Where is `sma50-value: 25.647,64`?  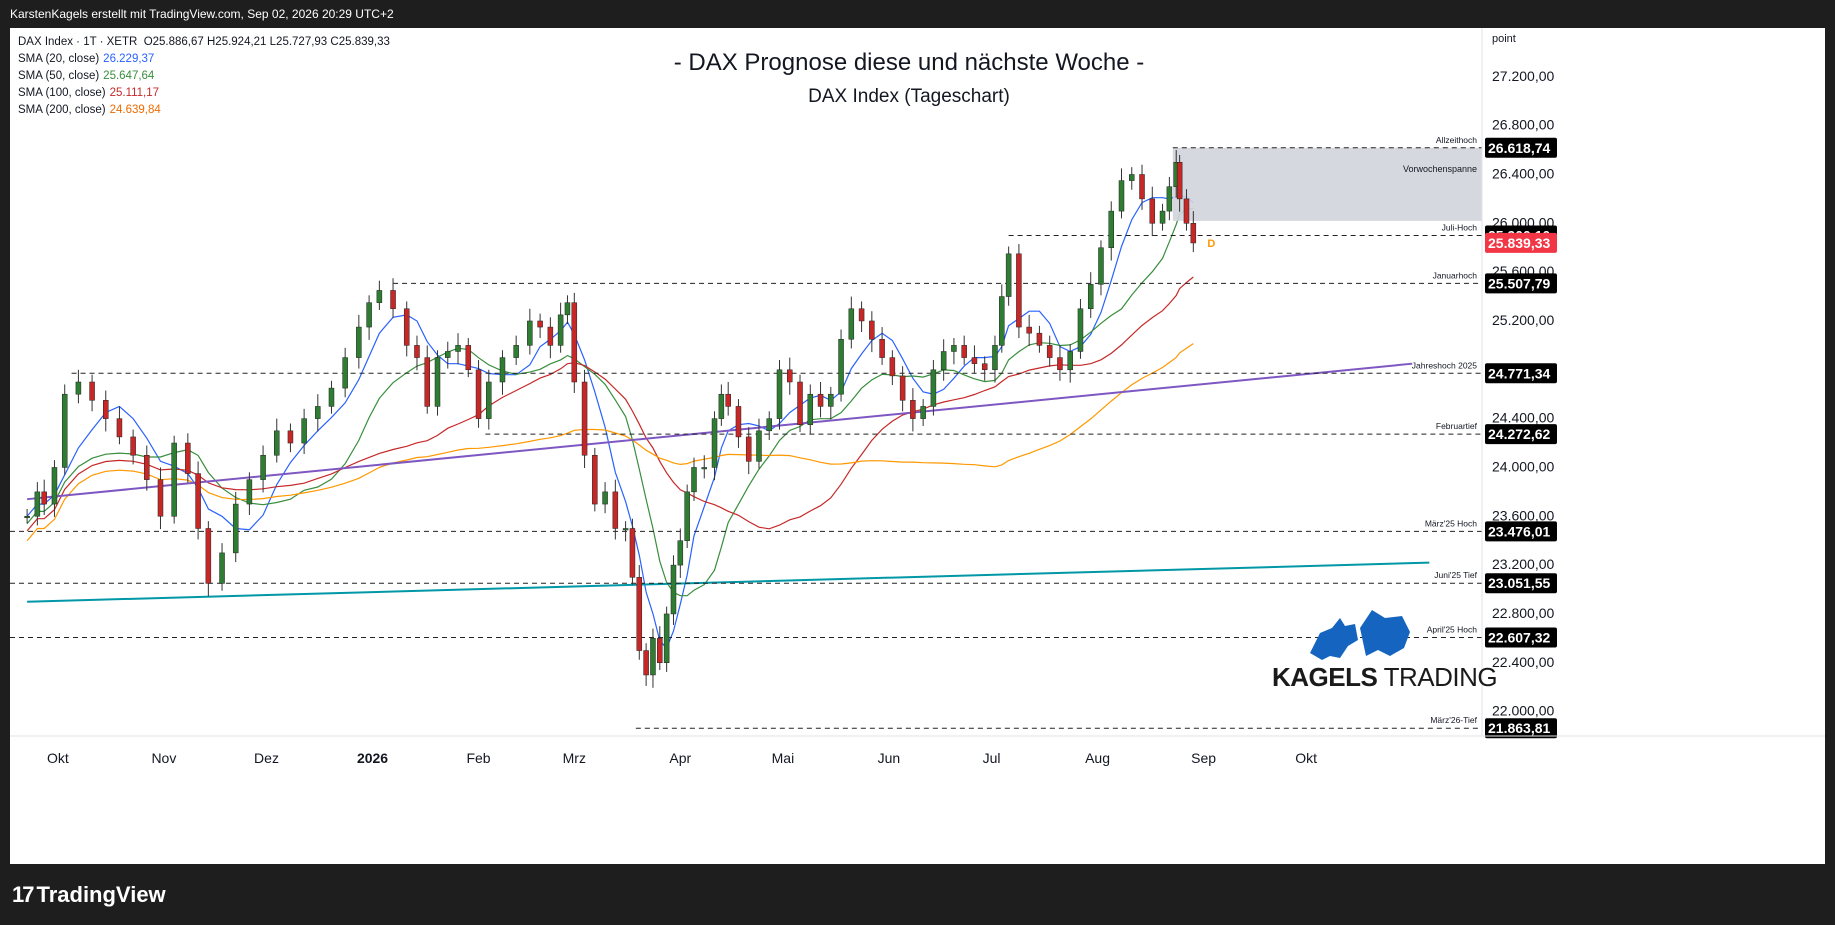 sma50-value: 25.647,64 is located at coordinates (129, 76).